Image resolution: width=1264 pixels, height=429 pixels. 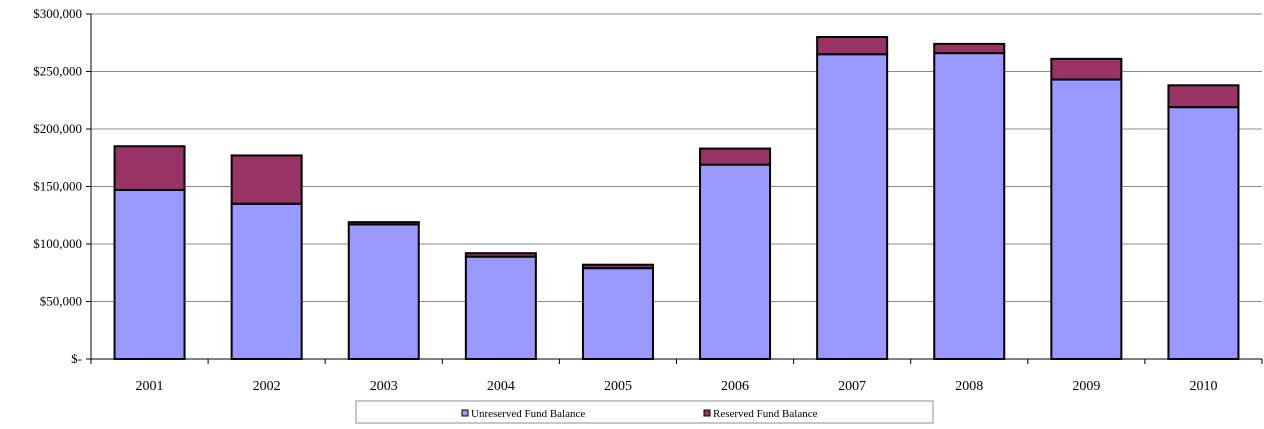 I want to click on y-tick-label: $300,000, so click(x=57, y=13).